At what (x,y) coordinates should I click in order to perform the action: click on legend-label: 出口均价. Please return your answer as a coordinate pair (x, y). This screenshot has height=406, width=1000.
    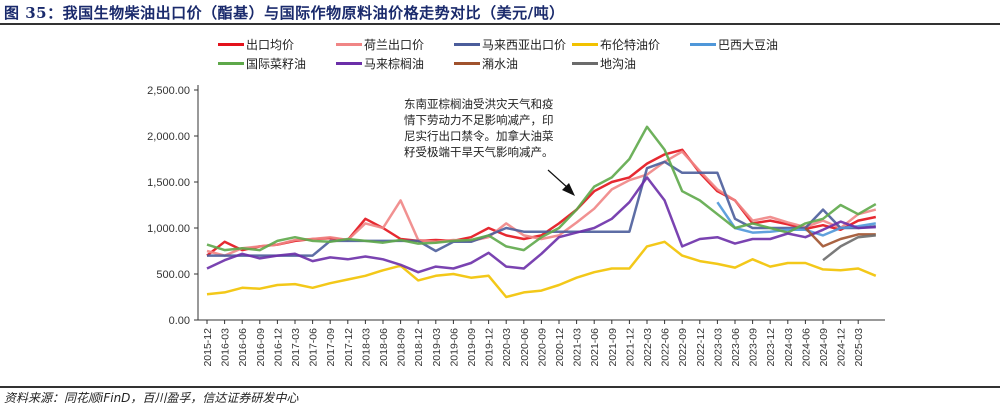
    Looking at the image, I should click on (270, 45).